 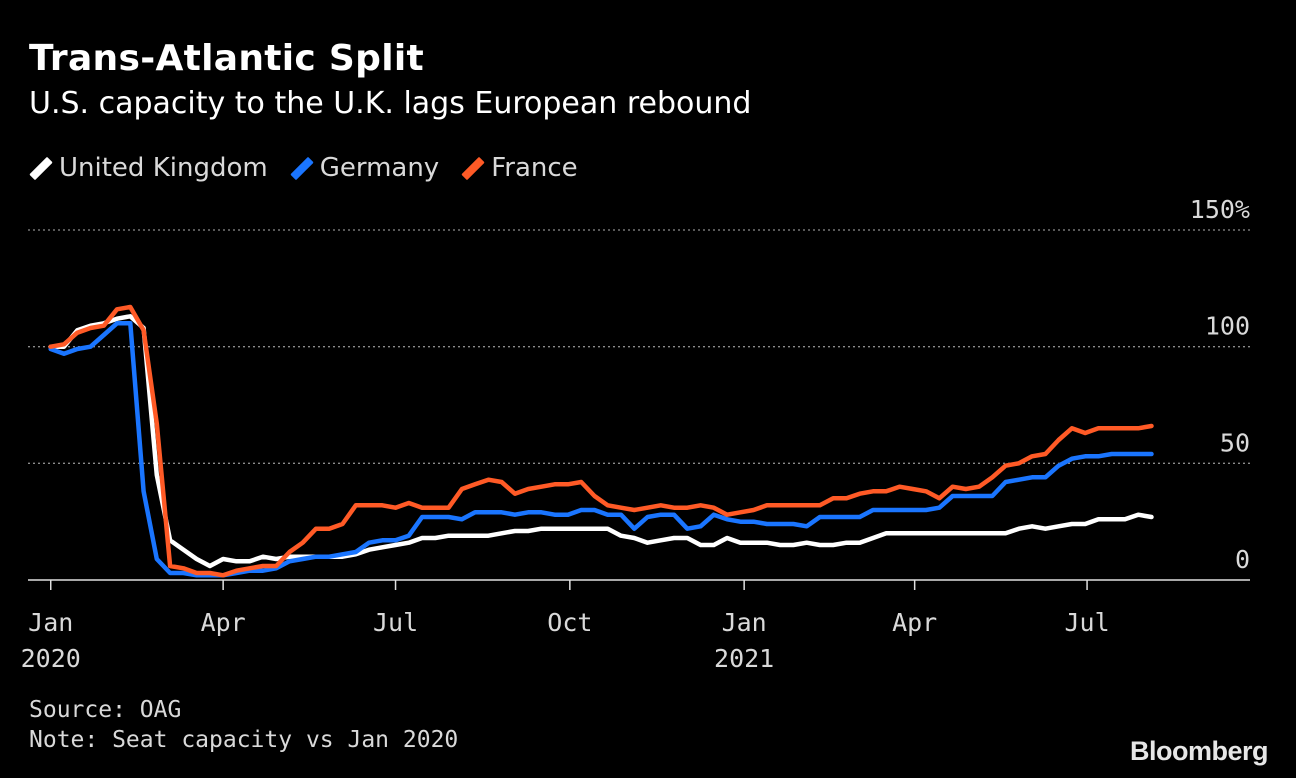 What do you see at coordinates (105, 710) in the screenshot?
I see `source-note: Source: OAG` at bounding box center [105, 710].